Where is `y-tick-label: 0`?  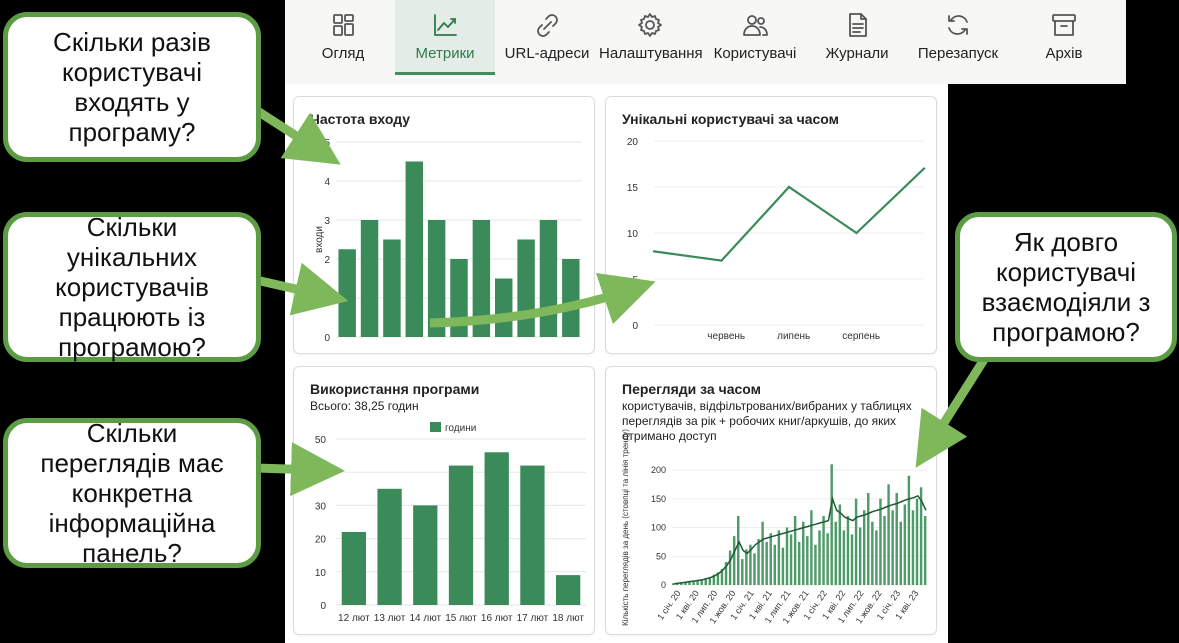
y-tick-label: 0 is located at coordinates (663, 585).